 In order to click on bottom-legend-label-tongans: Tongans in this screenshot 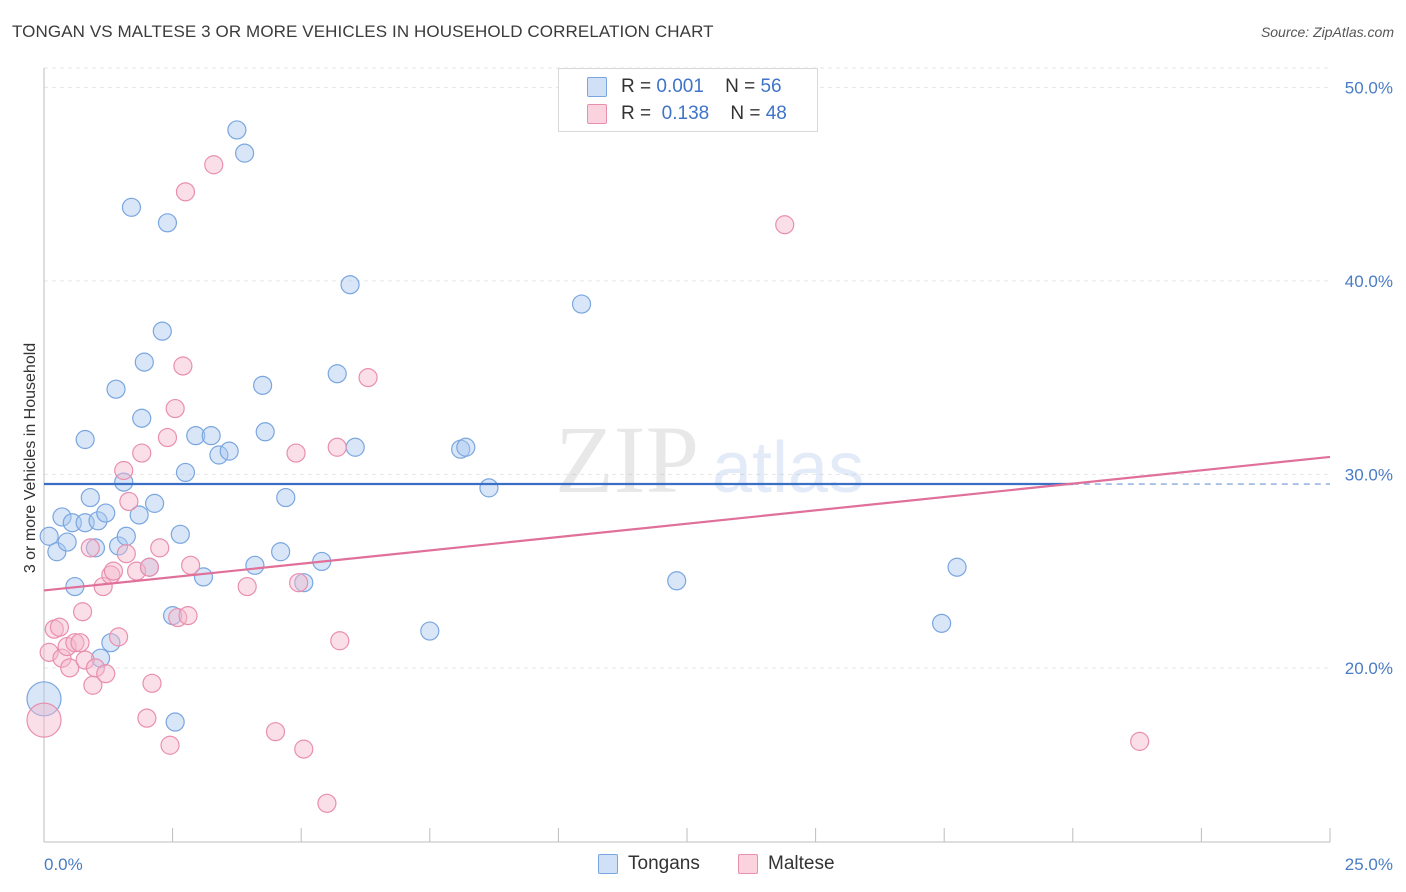, I will do `click(664, 863)`.